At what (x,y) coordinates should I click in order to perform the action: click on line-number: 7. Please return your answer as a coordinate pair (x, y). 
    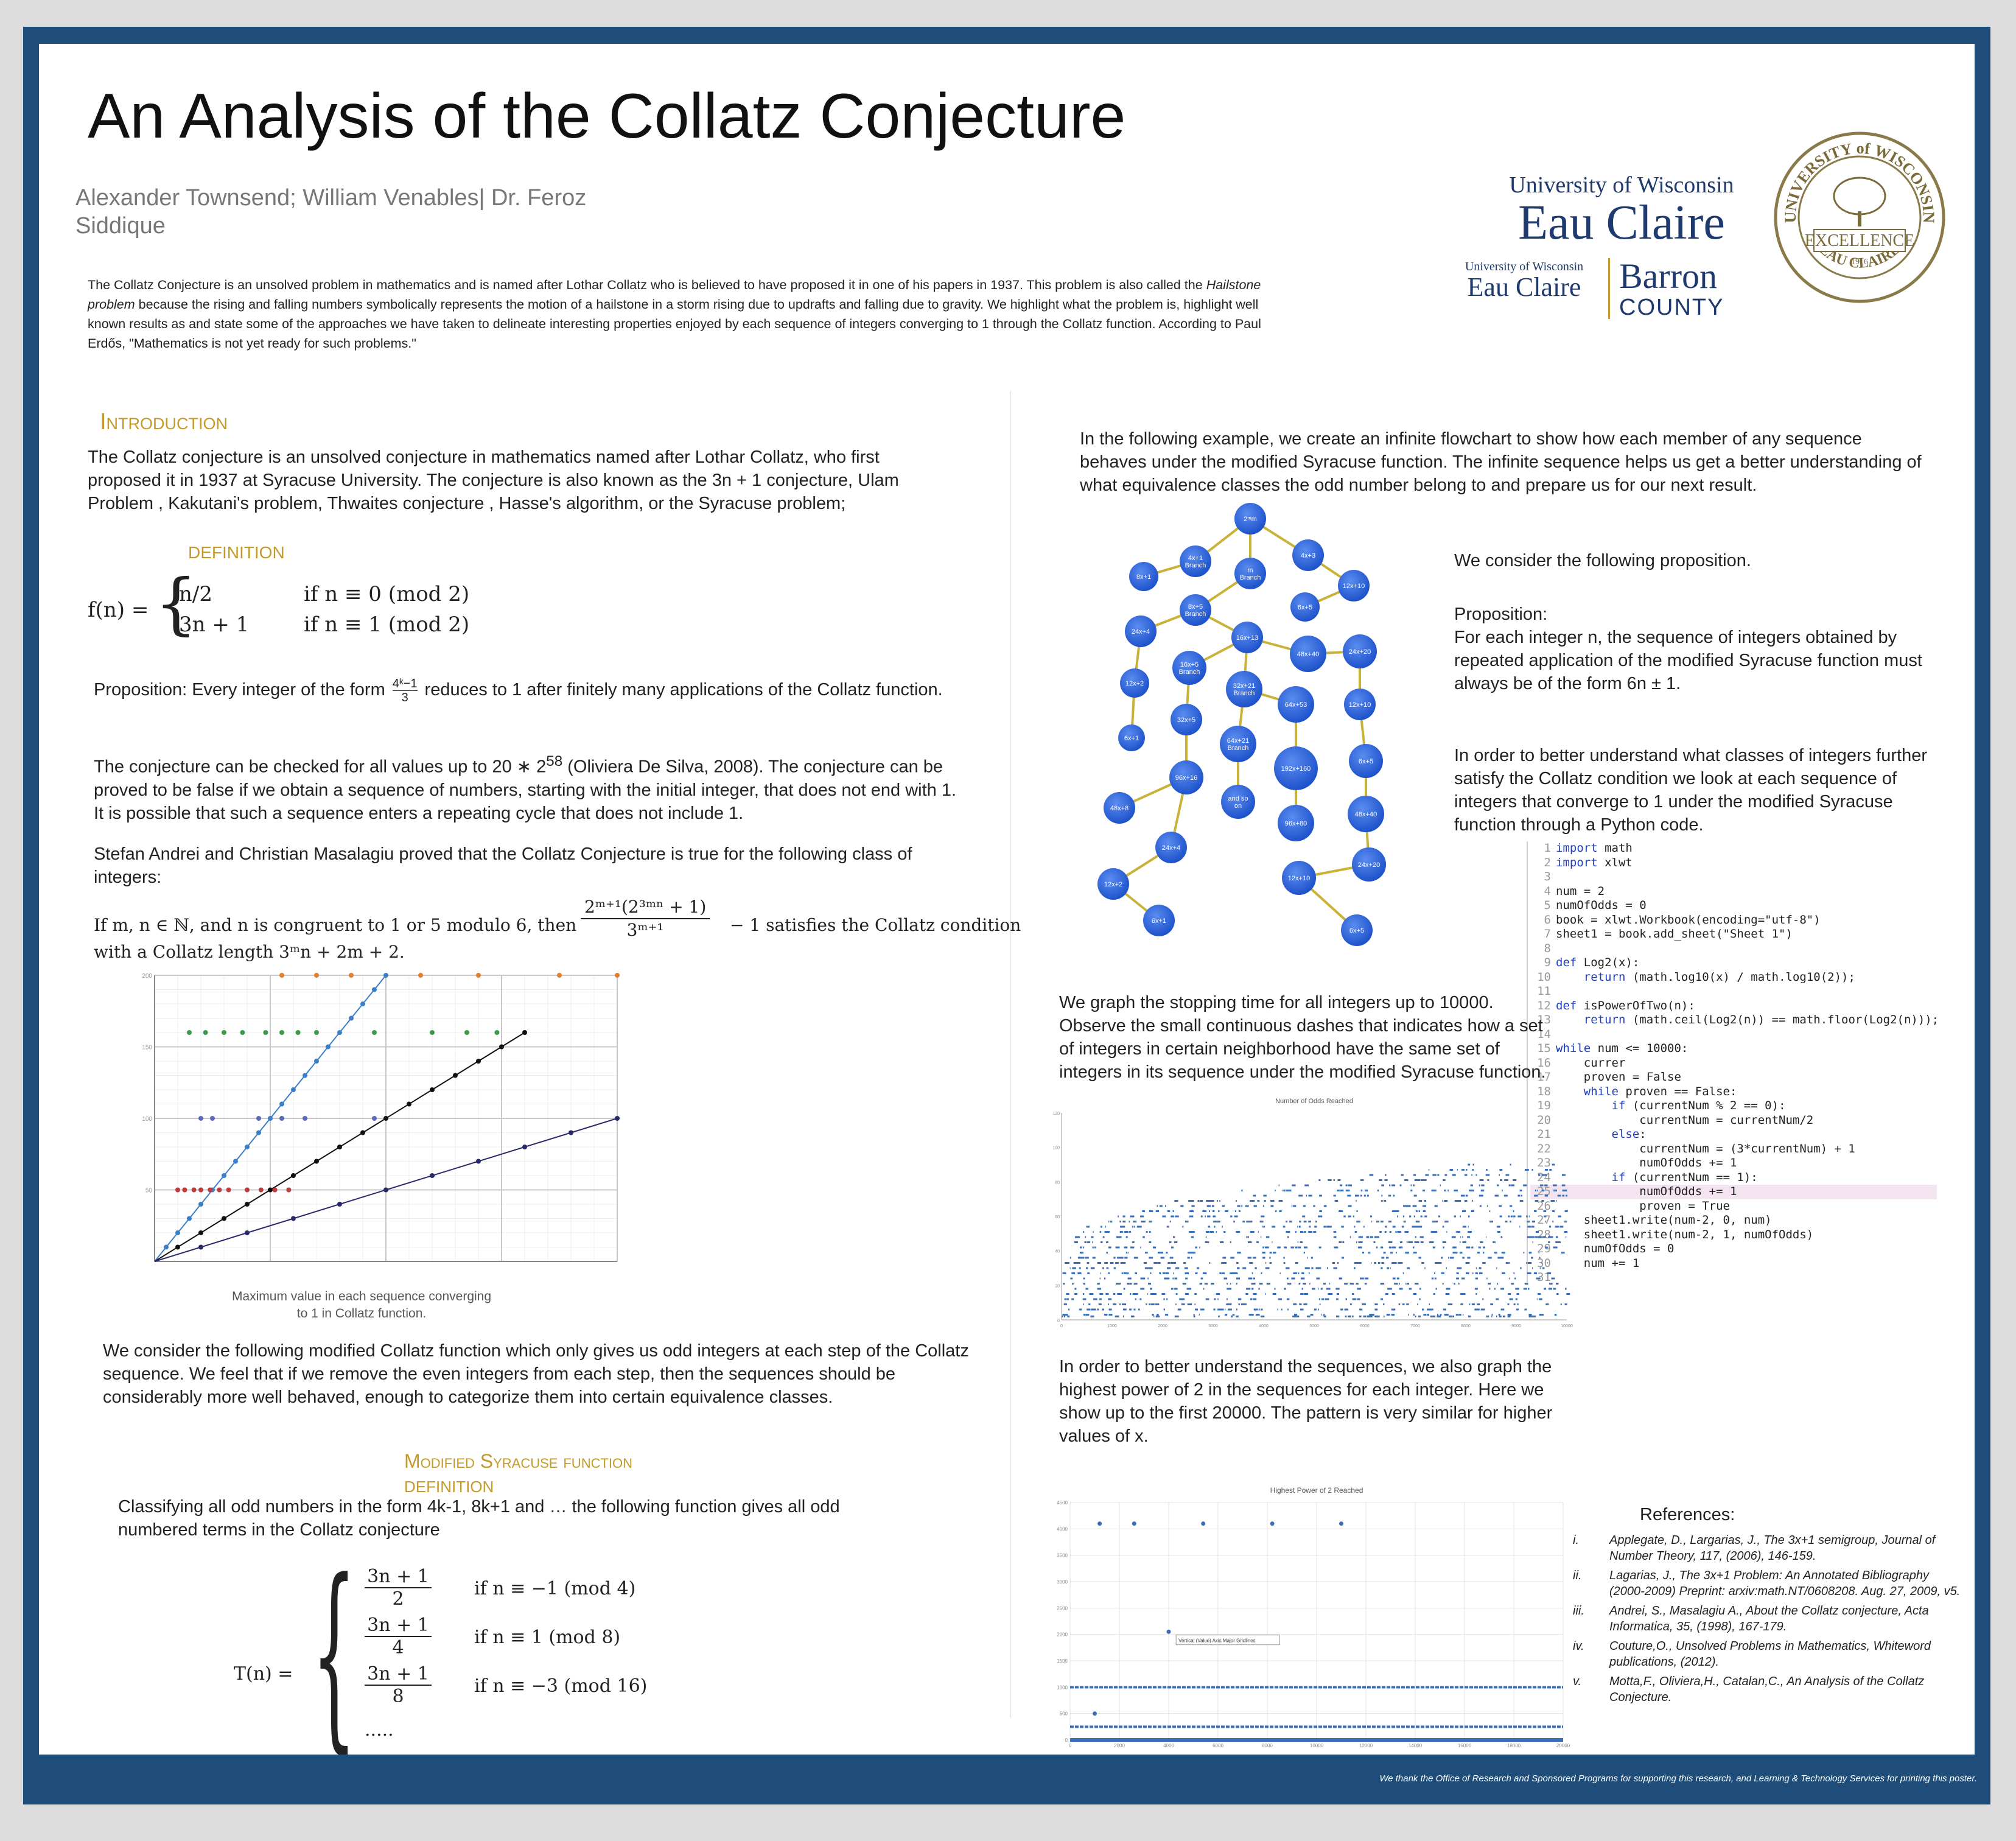
    Looking at the image, I should click on (1547, 934).